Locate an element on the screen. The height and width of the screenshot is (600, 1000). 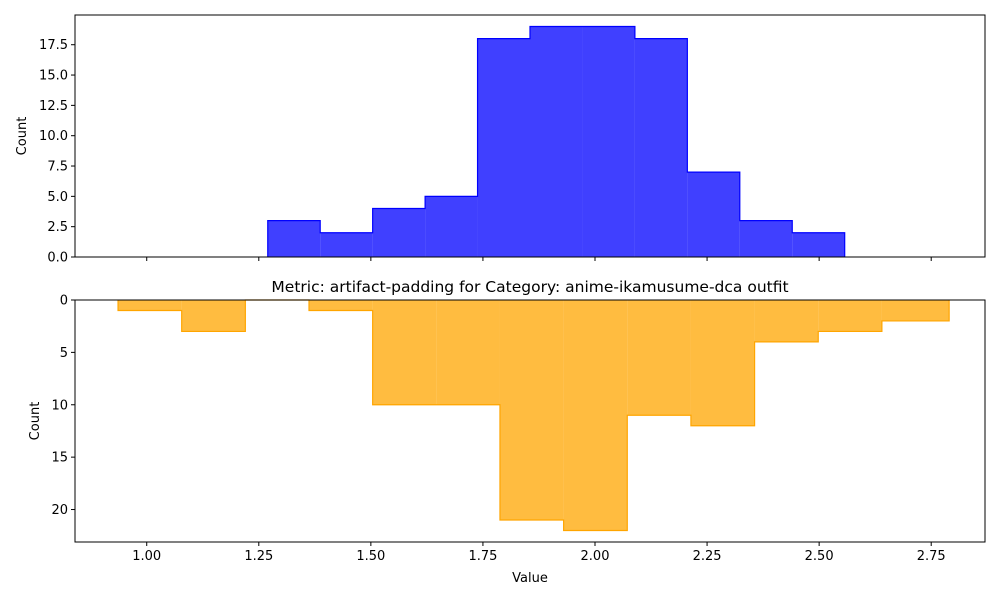
x-tick-label: 1.75 is located at coordinates (482, 556).